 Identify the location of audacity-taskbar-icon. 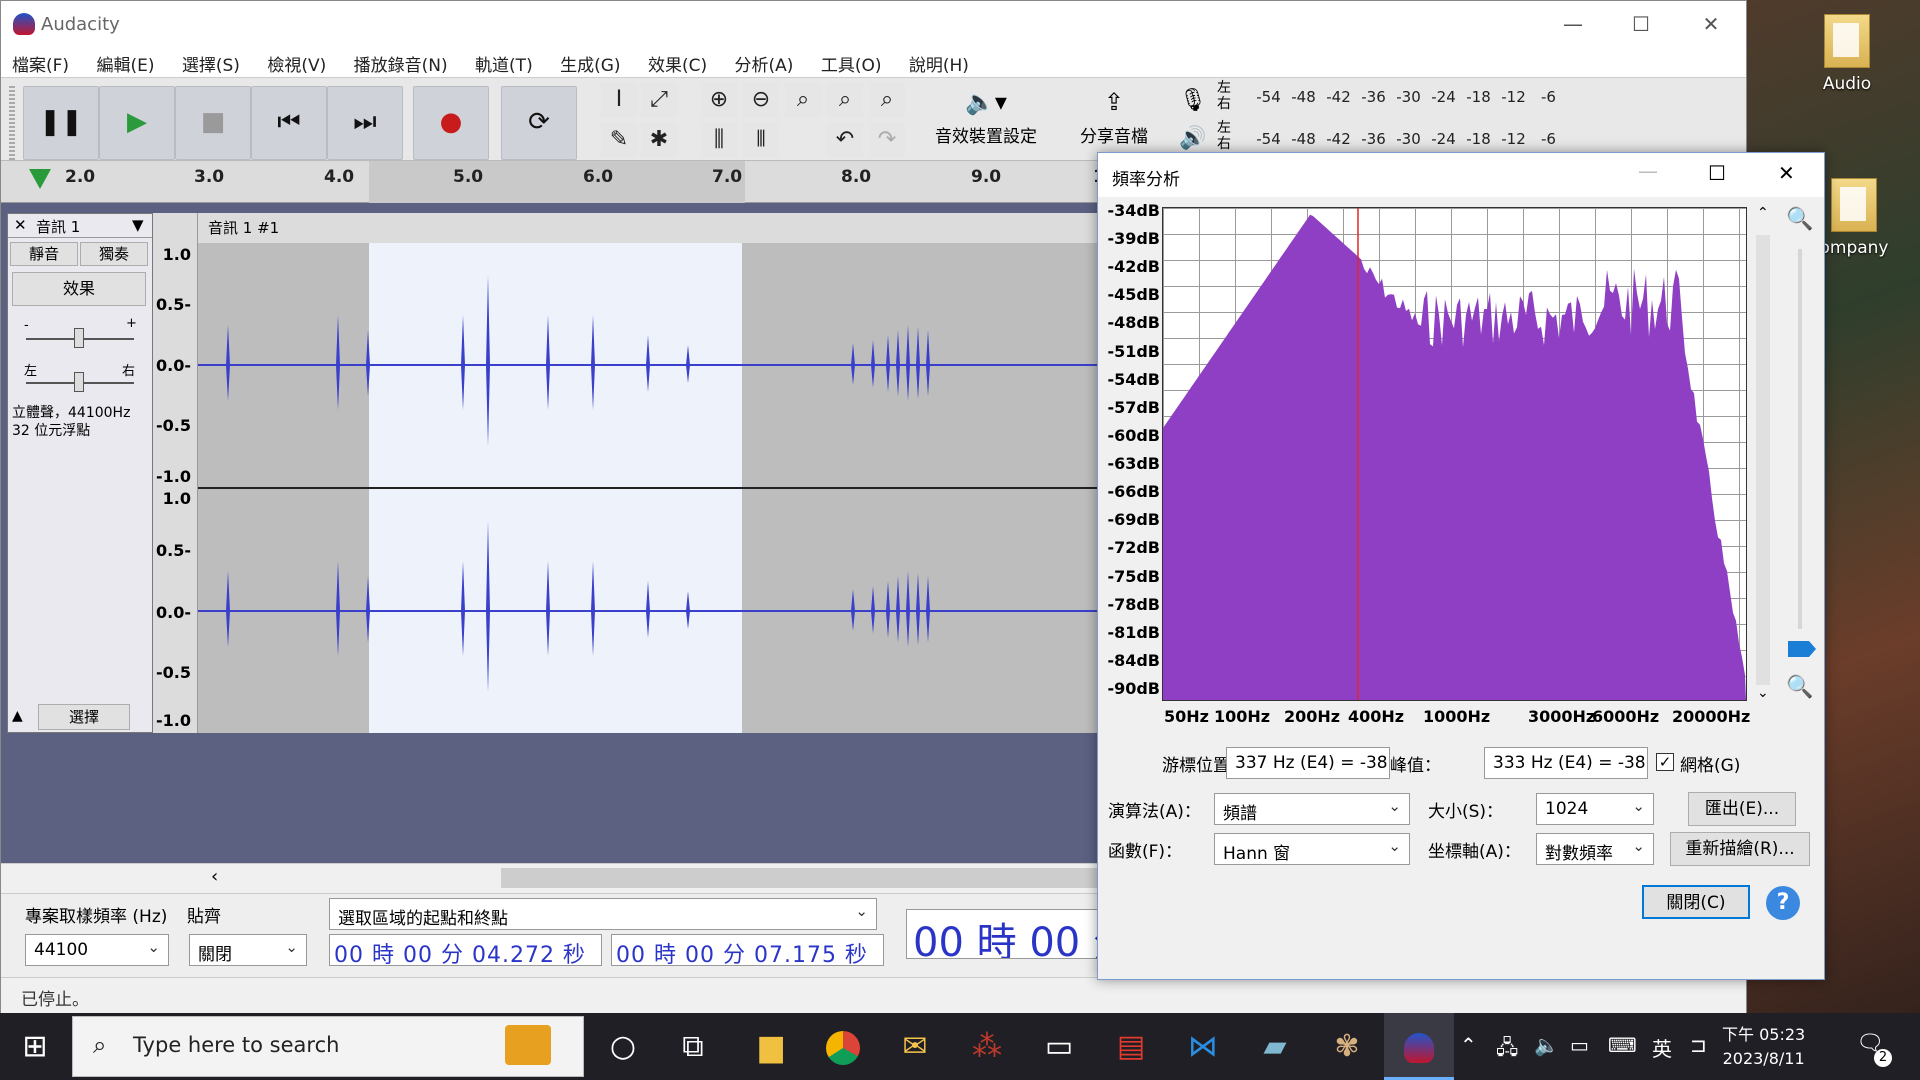
(1419, 1046).